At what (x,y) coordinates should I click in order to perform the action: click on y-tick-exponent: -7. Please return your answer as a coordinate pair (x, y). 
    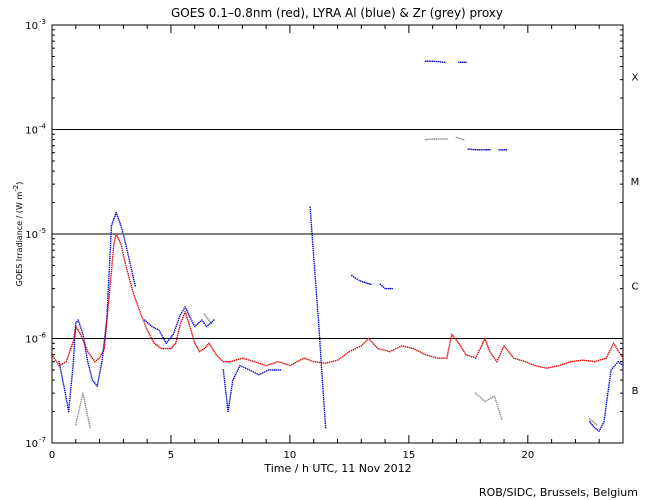
    Looking at the image, I should click on (42, 440).